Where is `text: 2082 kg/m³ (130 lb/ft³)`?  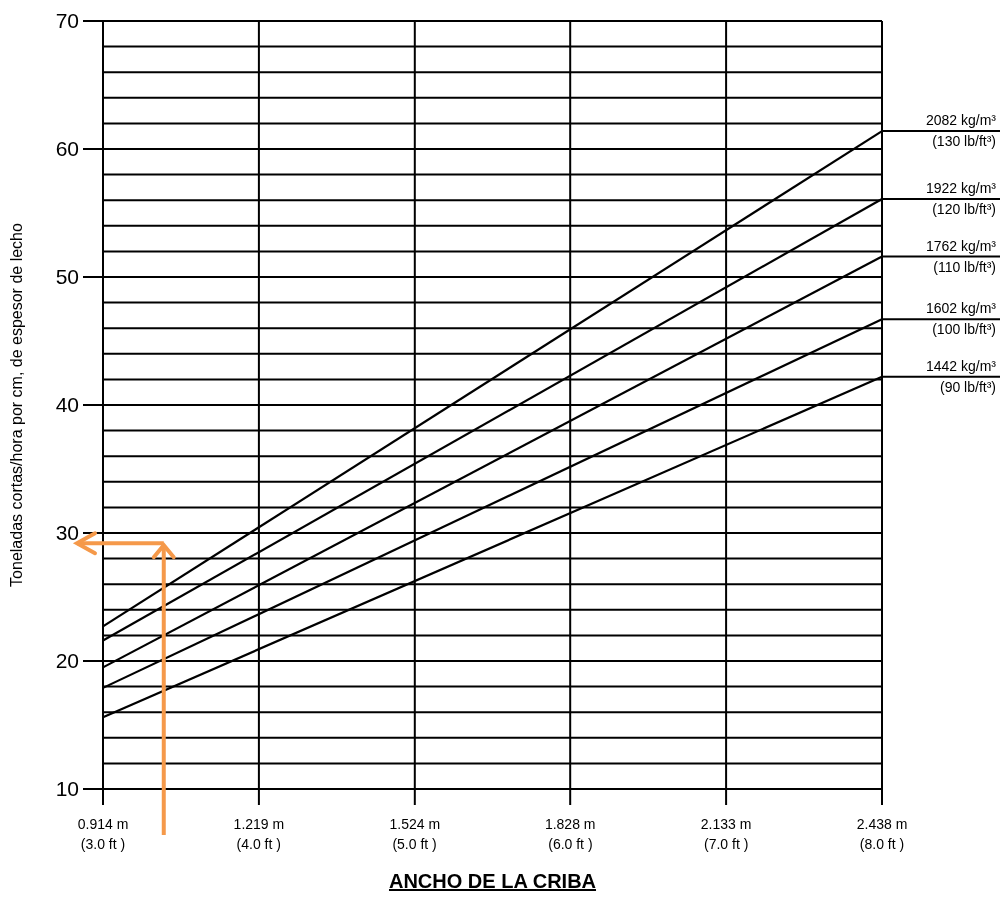 text: 2082 kg/m³ (130 lb/ft³) is located at coordinates (961, 131).